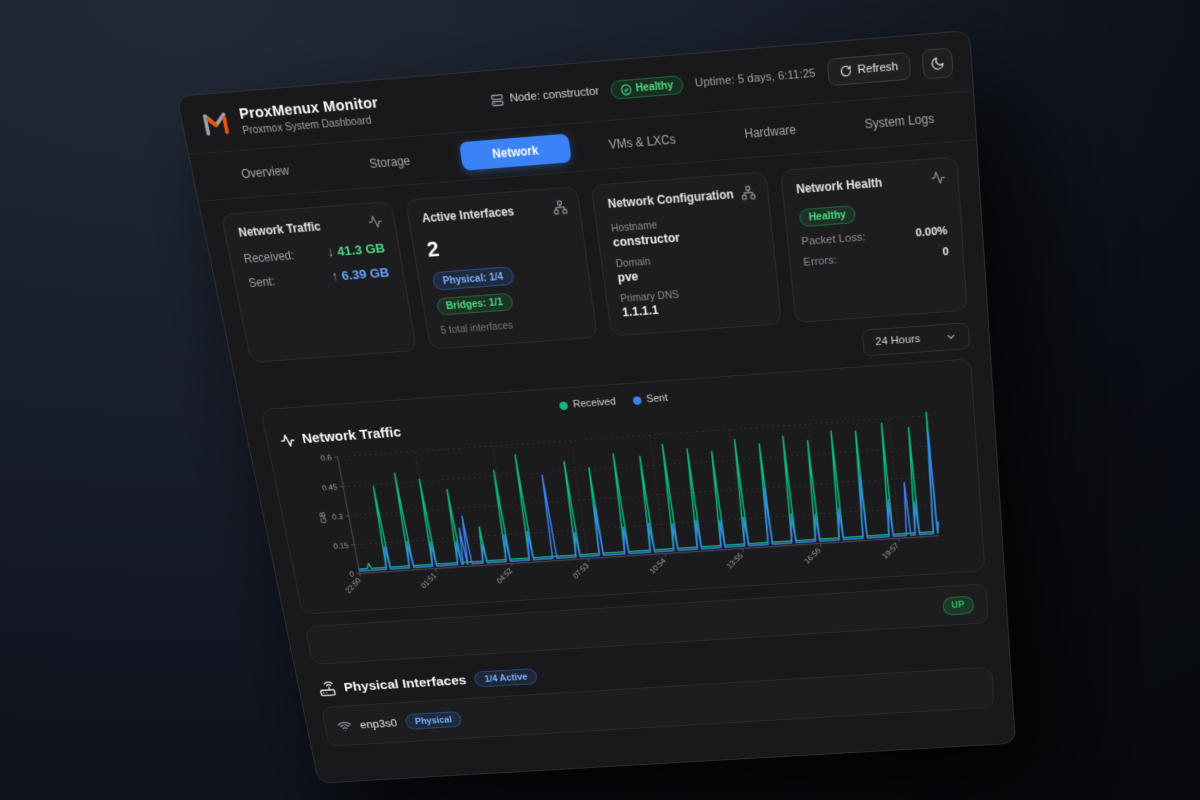 The image size is (1200, 800). What do you see at coordinates (845, 71) in the screenshot?
I see `refresh-icon` at bounding box center [845, 71].